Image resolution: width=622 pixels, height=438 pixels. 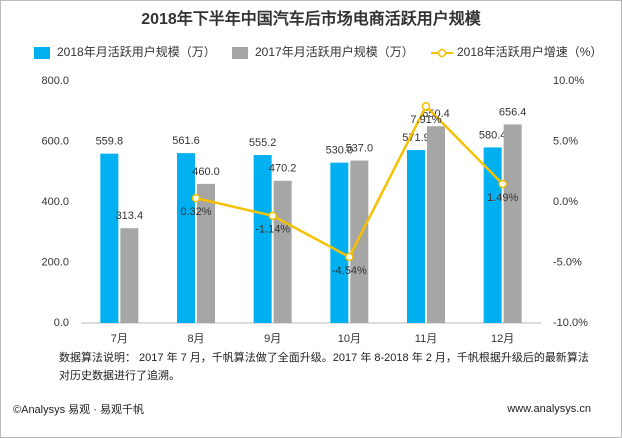 I want to click on x-tick-label: 12月, so click(x=502, y=339).